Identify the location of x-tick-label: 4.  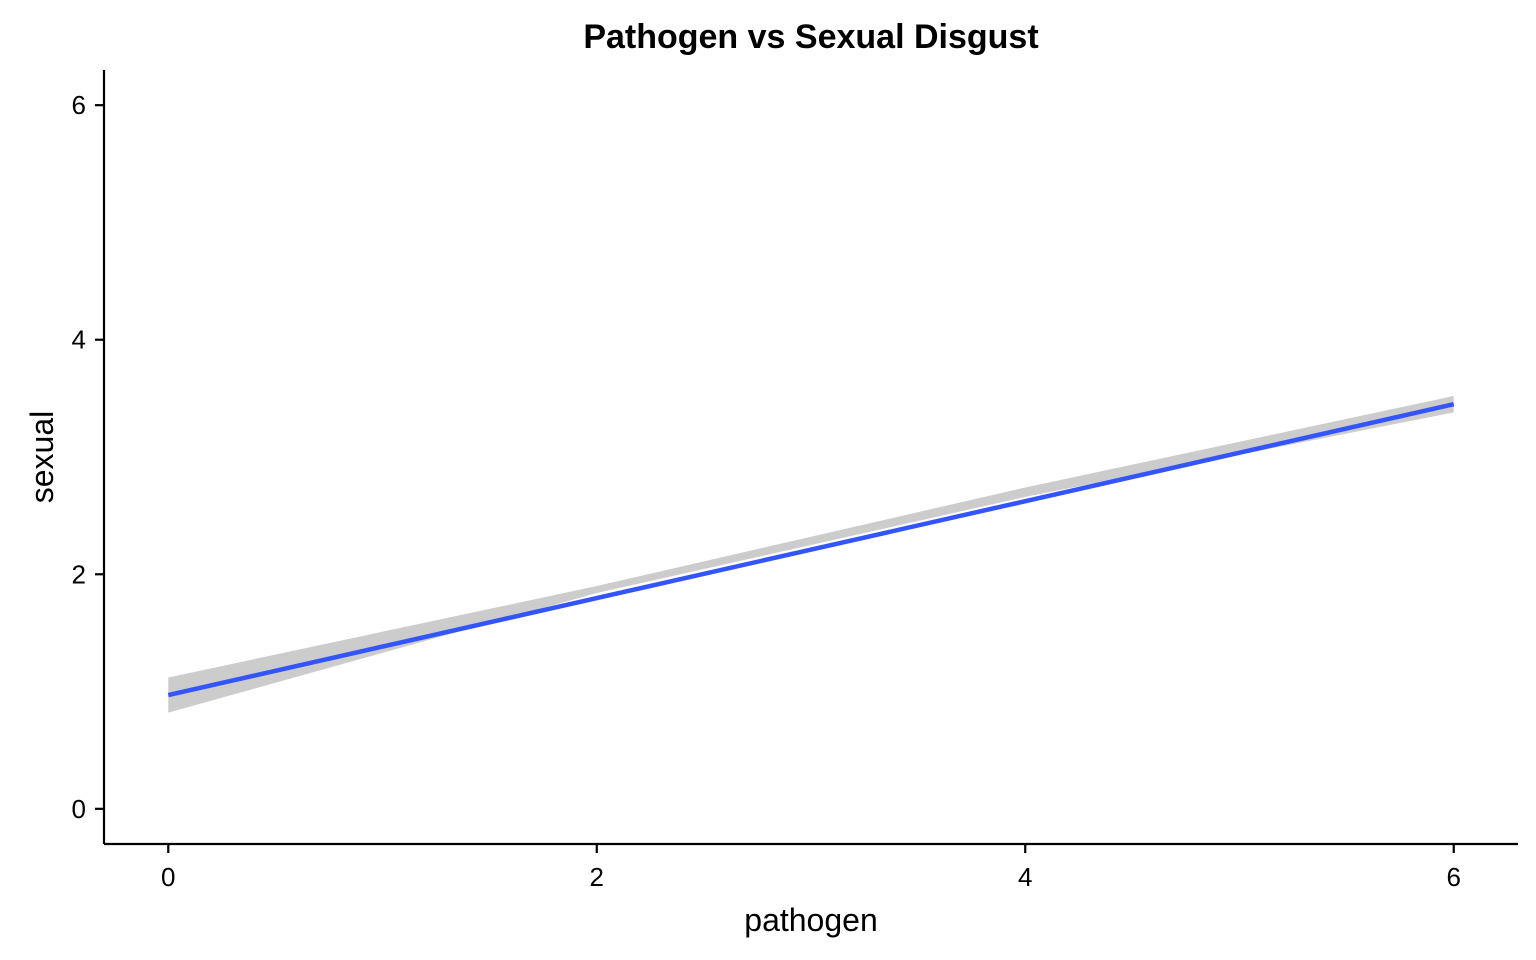
(1025, 877).